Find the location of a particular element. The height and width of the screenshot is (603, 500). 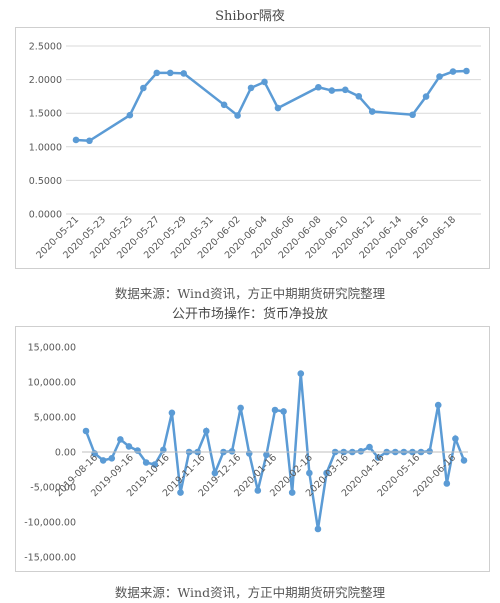

y-tick-label: 2.0000 is located at coordinates (45, 80).